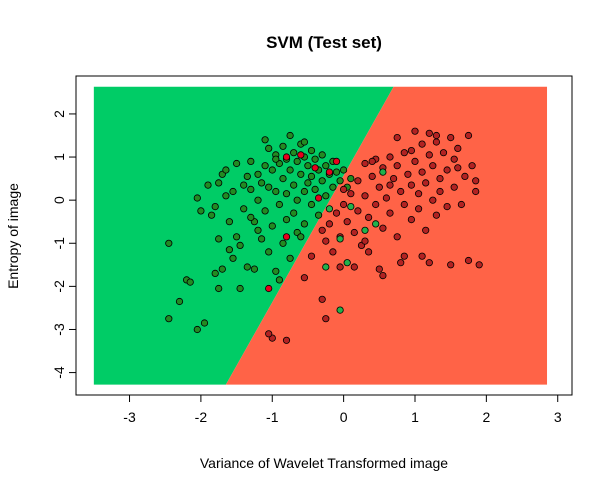  Describe the element at coordinates (59, 243) in the screenshot. I see `y-tick-label: -1` at that location.